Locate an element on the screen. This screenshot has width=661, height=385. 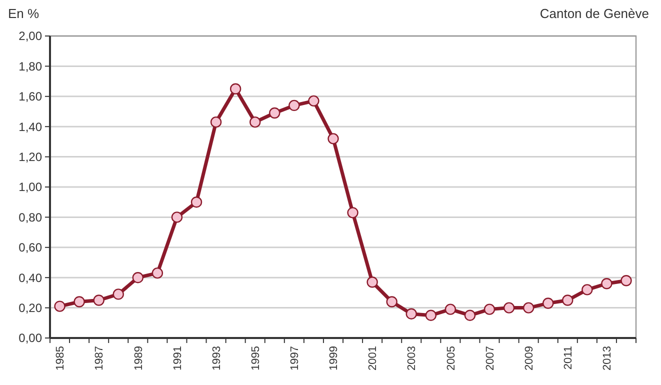
y-tick-label: 0,80 is located at coordinates (30, 217).